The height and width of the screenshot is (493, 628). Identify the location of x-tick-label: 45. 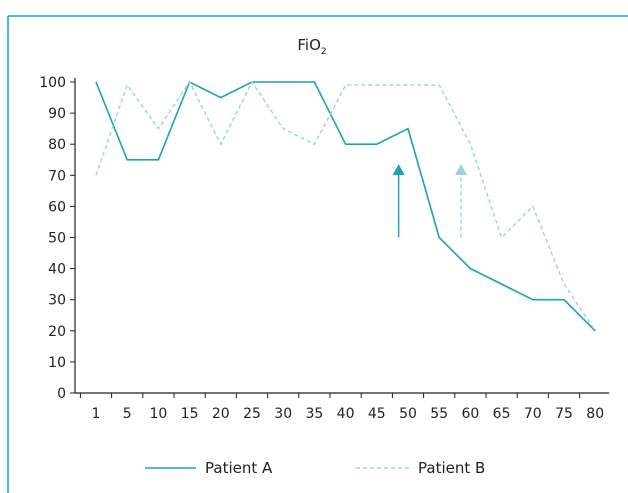
(377, 414).